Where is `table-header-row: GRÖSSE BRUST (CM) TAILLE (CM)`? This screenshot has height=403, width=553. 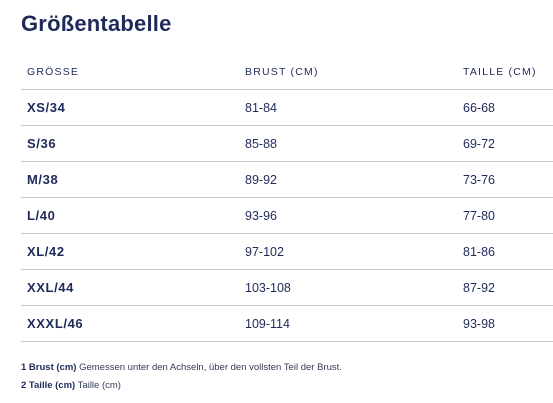
table-header-row: GRÖSSE BRUST (CM) TAILLE (CM) is located at coordinates (287, 72).